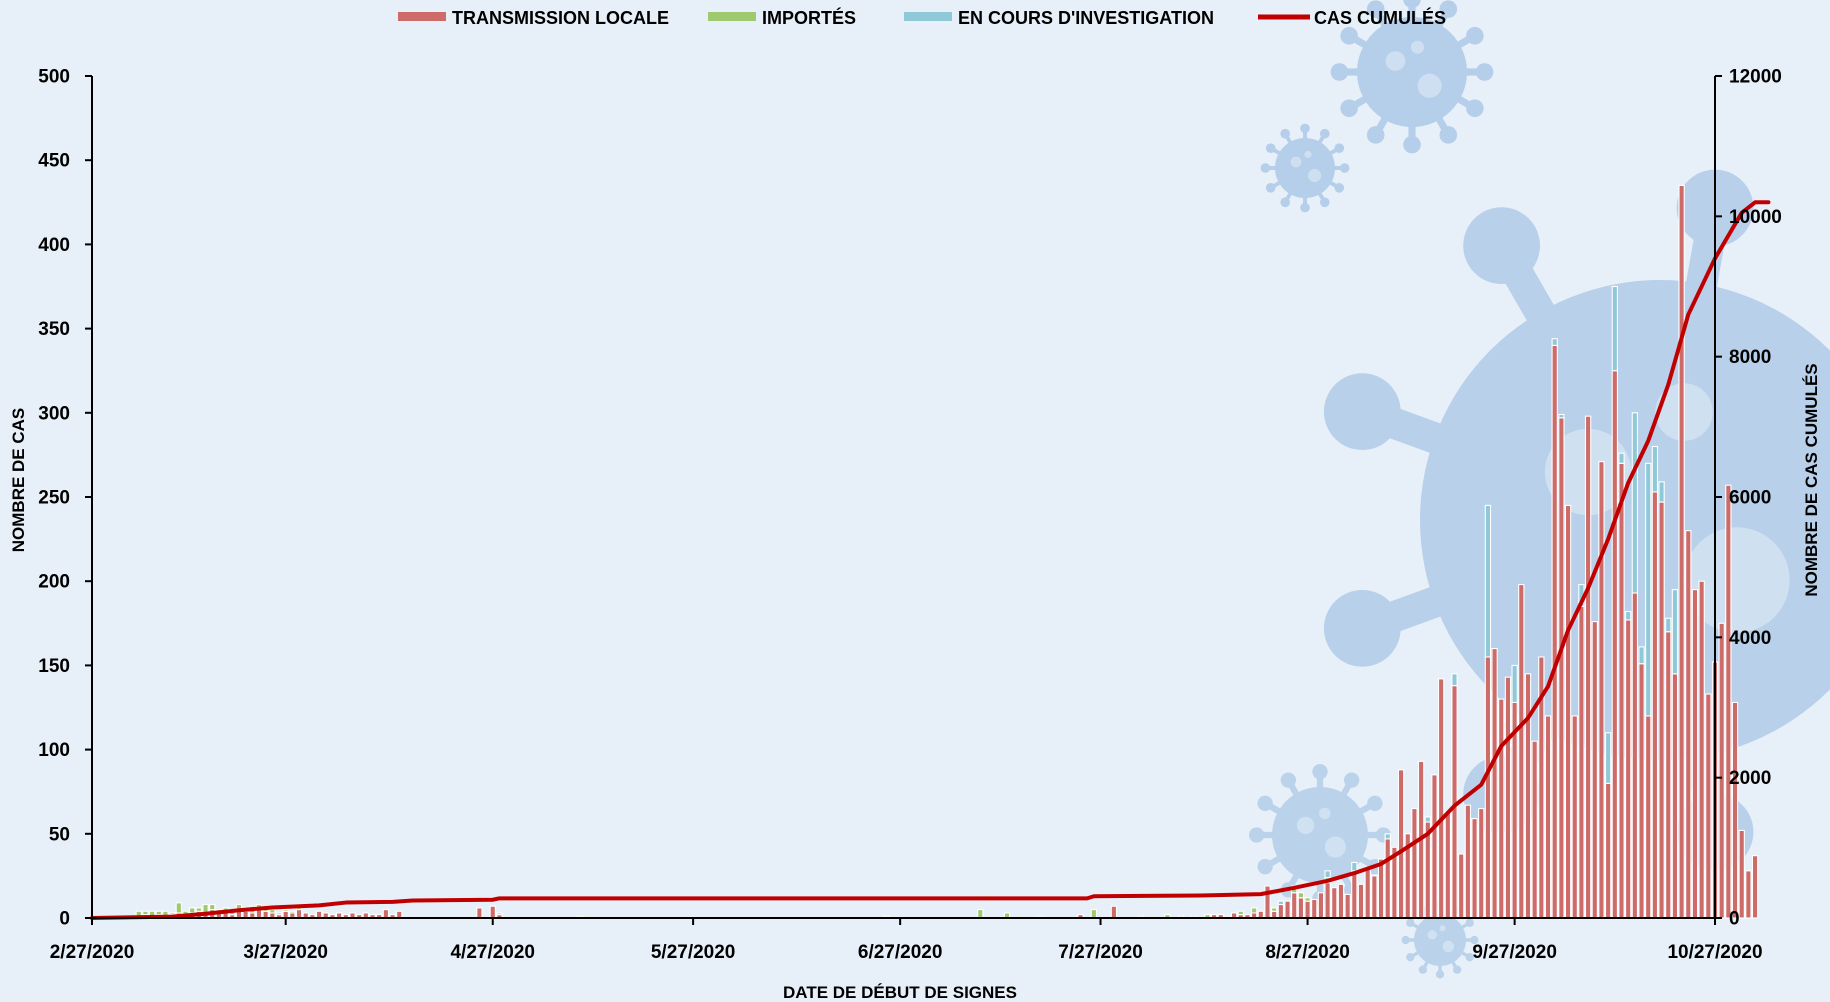 This screenshot has height=1002, width=1830. I want to click on legend-label: TRANSMISSION LOCALE, so click(560, 18).